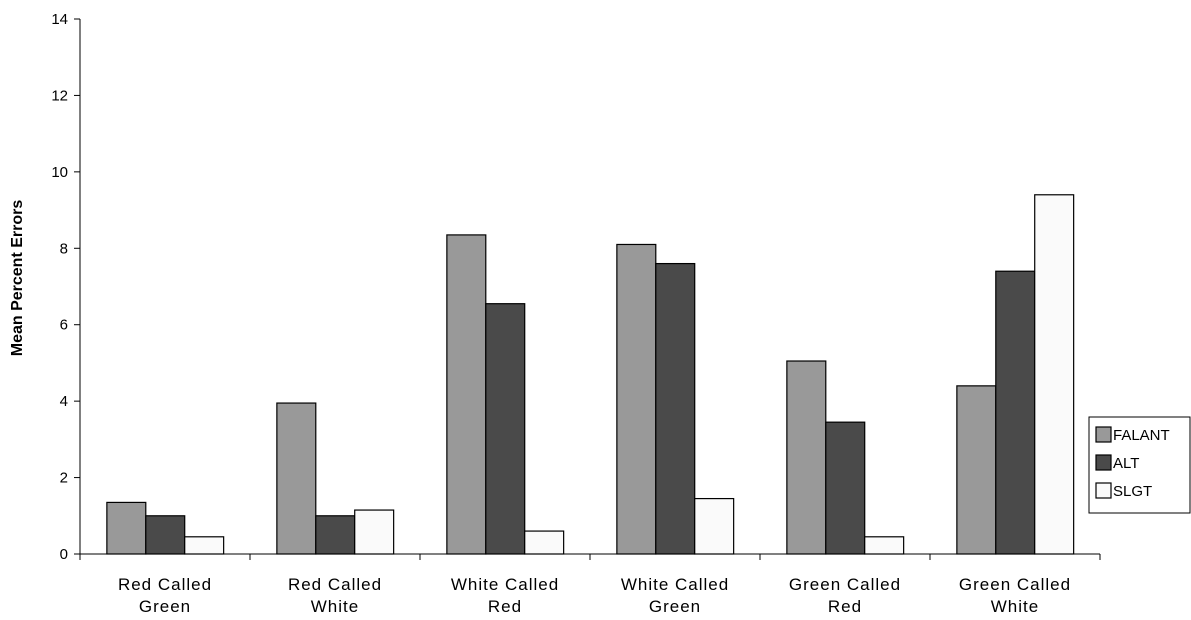  Describe the element at coordinates (64, 401) in the screenshot. I see `y-tick-label: 4` at that location.